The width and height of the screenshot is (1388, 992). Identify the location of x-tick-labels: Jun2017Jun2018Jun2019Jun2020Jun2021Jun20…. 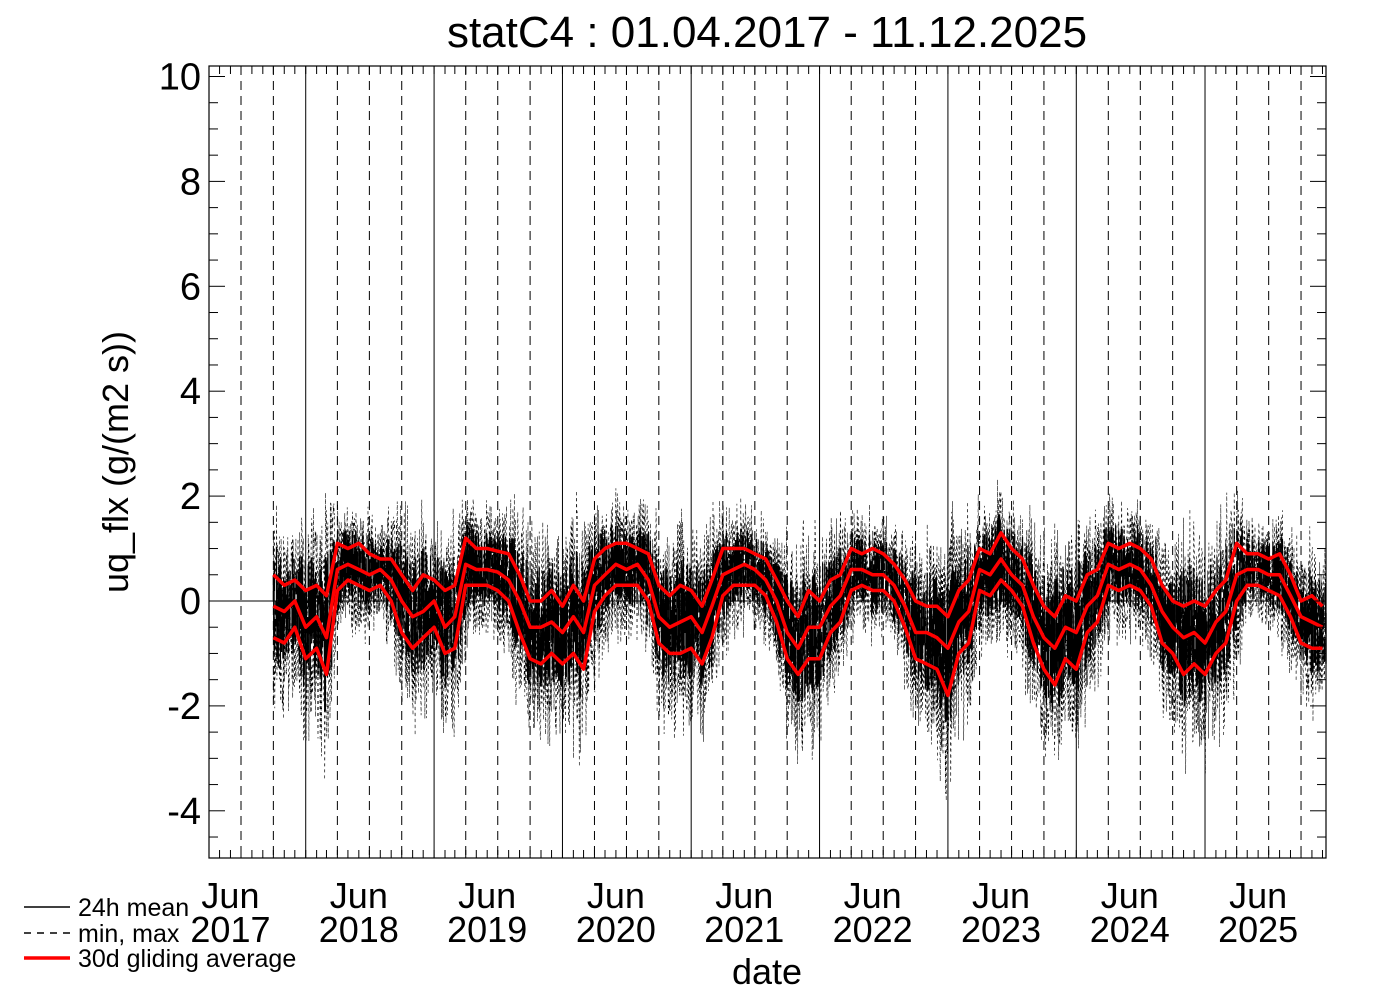
(744, 912).